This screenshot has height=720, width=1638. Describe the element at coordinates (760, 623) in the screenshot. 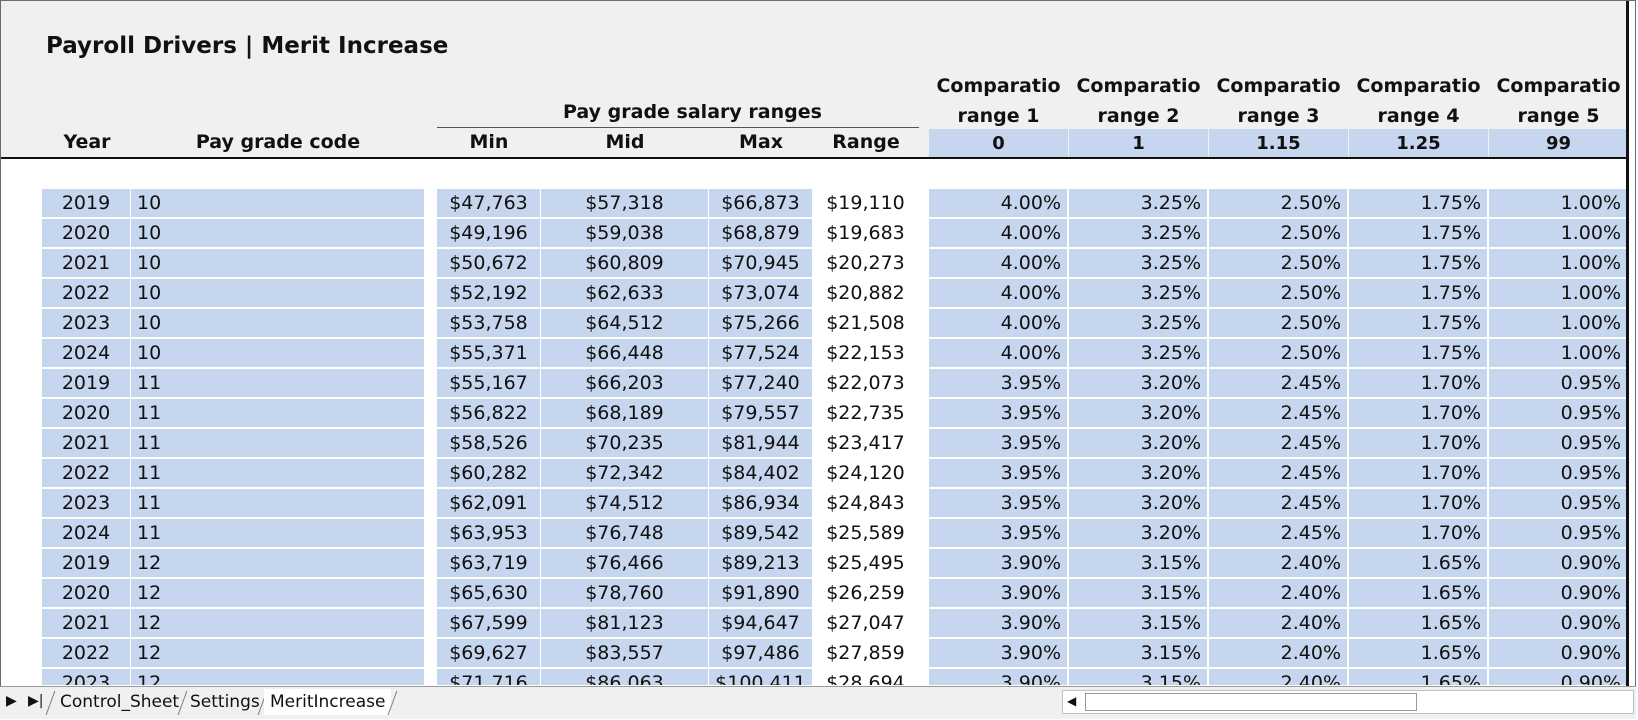

I see `cell-max: $94,647` at that location.